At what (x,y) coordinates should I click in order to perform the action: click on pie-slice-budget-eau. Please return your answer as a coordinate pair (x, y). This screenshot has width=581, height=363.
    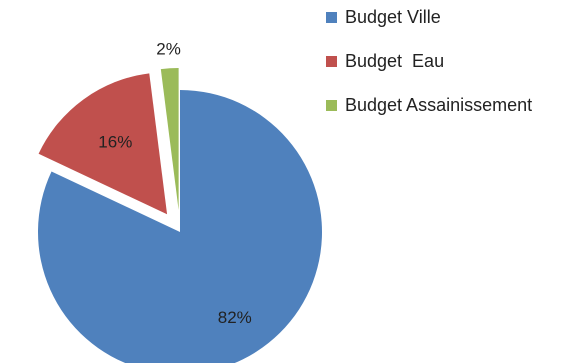
    Looking at the image, I should click on (103, 144).